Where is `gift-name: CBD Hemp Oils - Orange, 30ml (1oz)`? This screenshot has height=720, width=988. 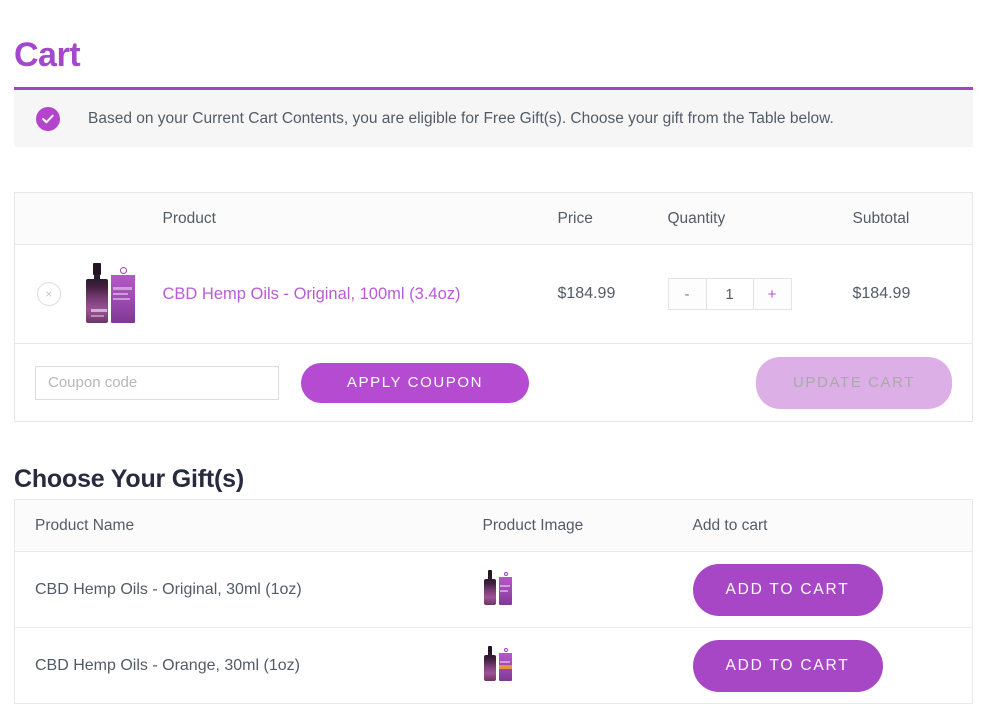 gift-name: CBD Hemp Oils - Orange, 30ml (1oz) is located at coordinates (167, 665).